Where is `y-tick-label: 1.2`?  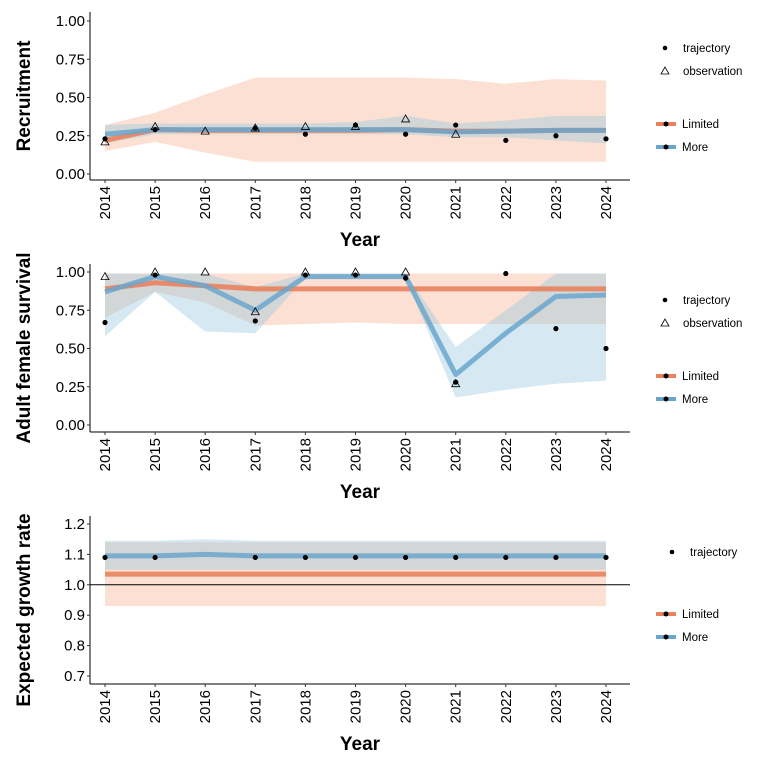
y-tick-label: 1.2 is located at coordinates (74, 524).